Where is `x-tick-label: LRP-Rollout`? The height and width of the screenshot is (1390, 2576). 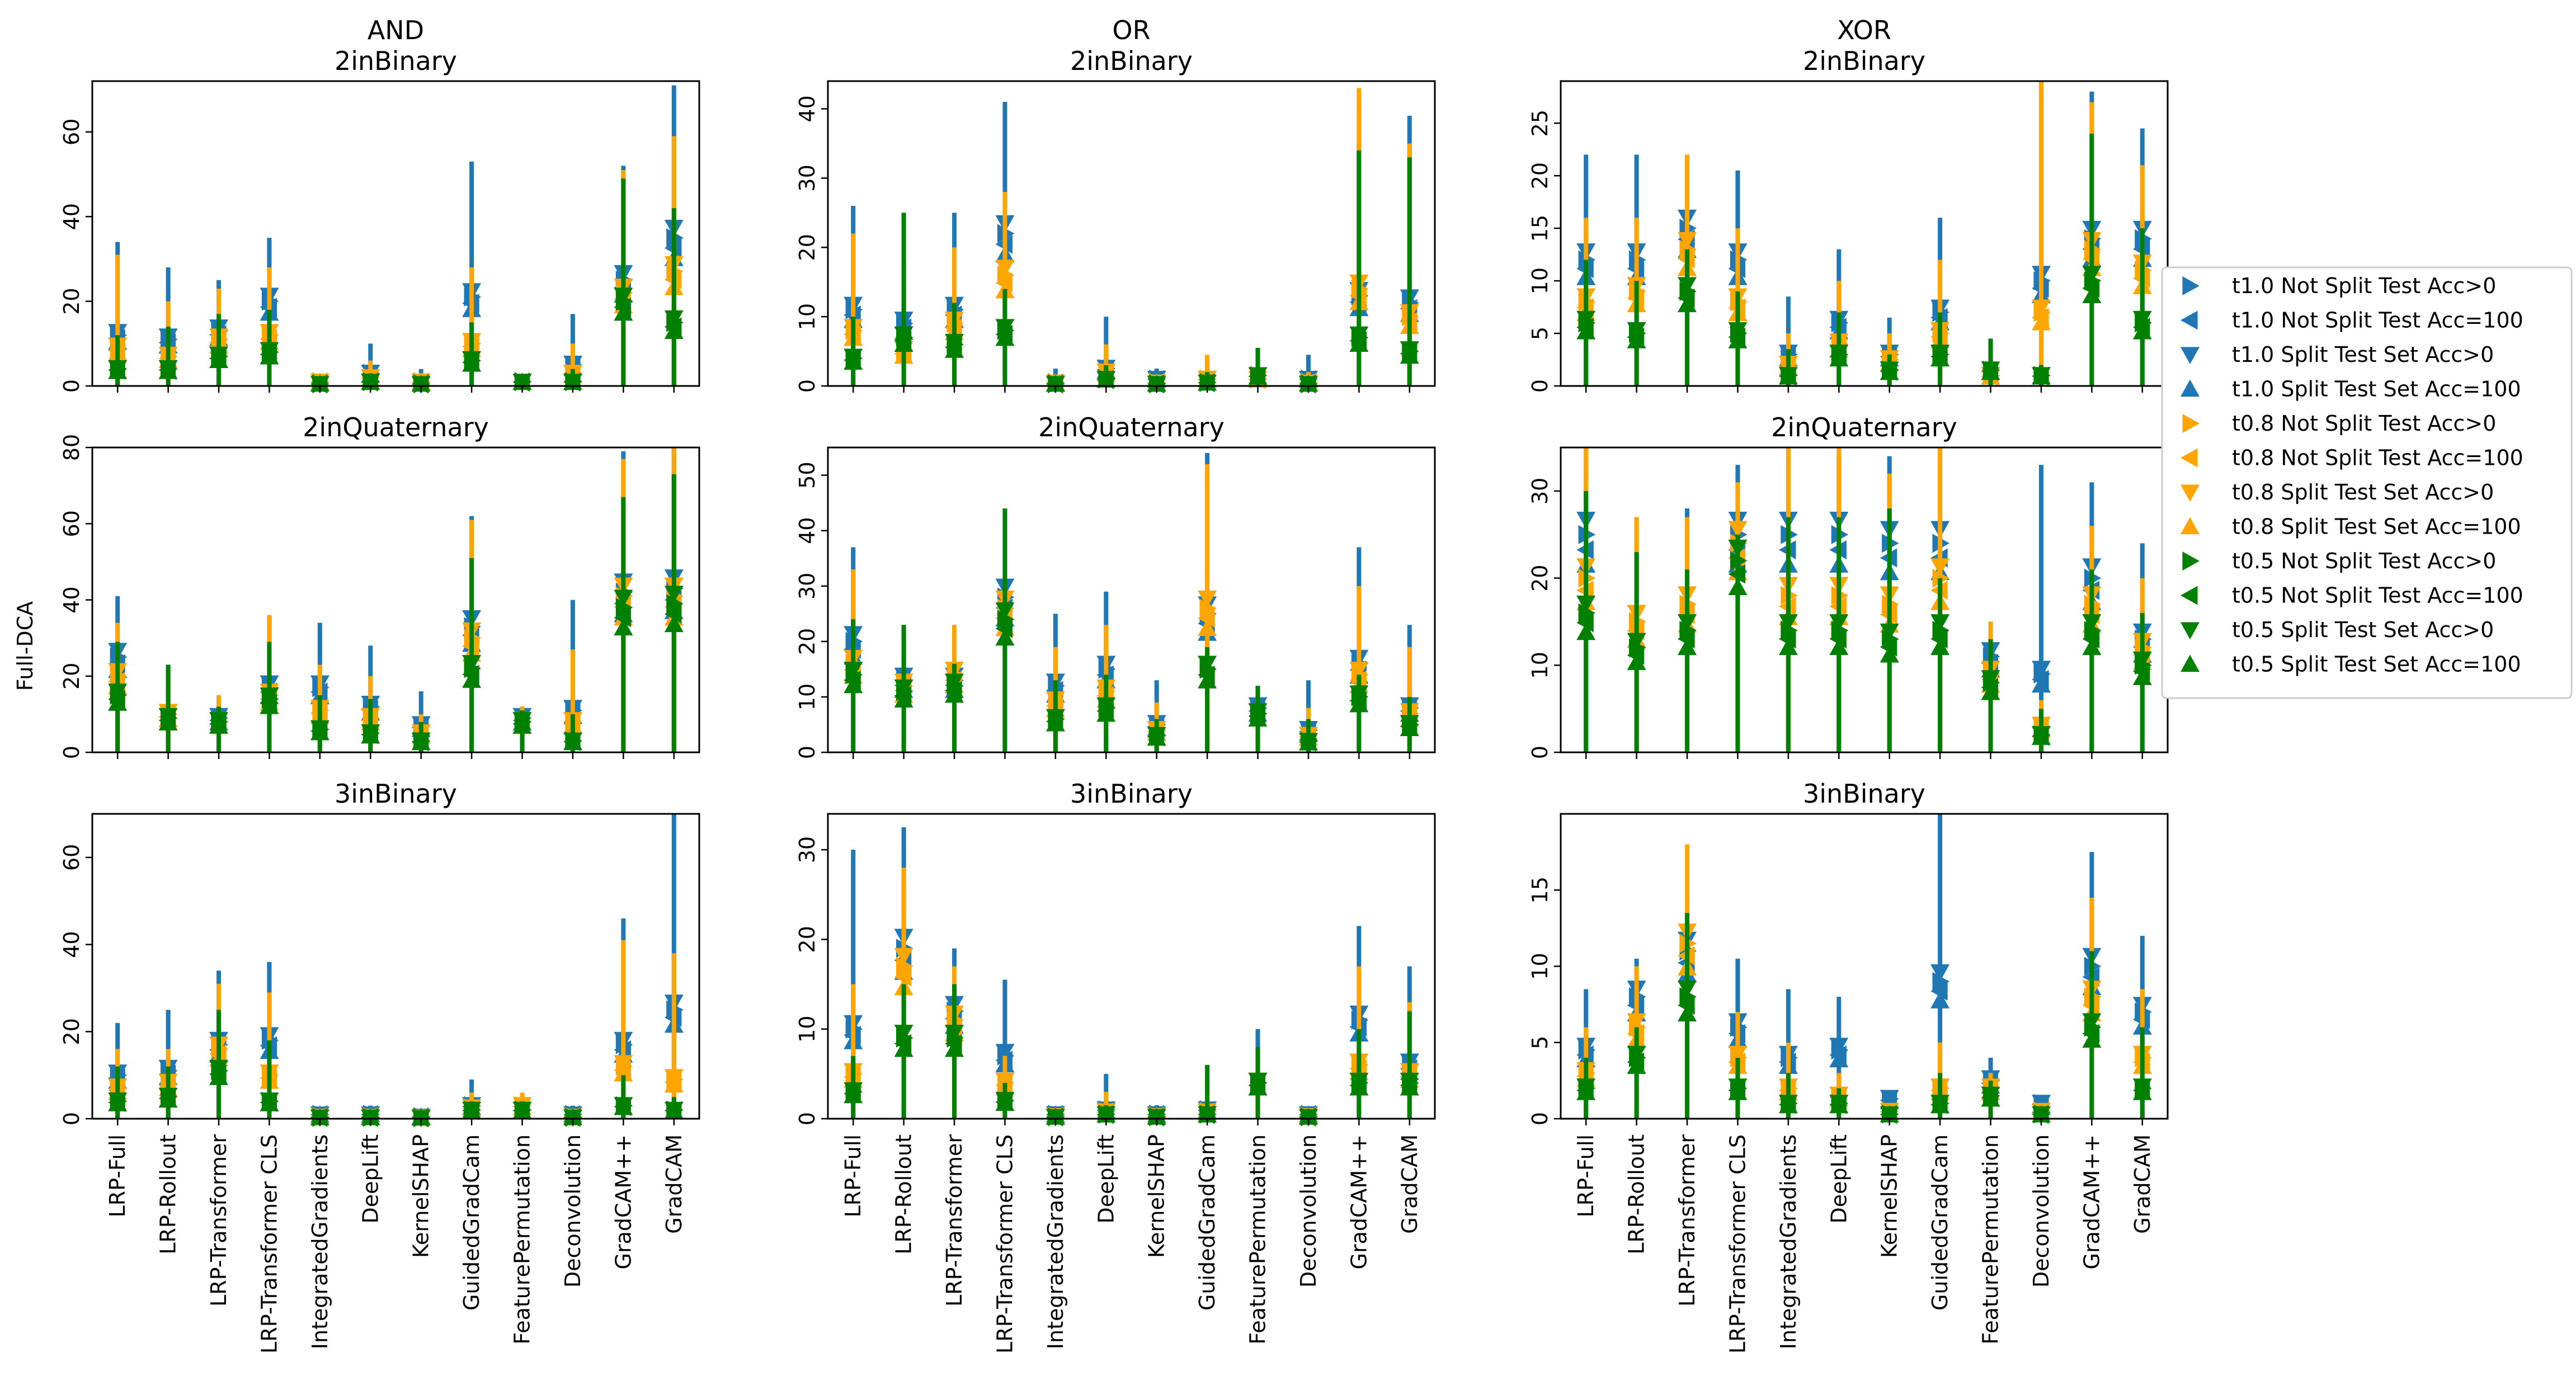 x-tick-label: LRP-Rollout is located at coordinates (1636, 1194).